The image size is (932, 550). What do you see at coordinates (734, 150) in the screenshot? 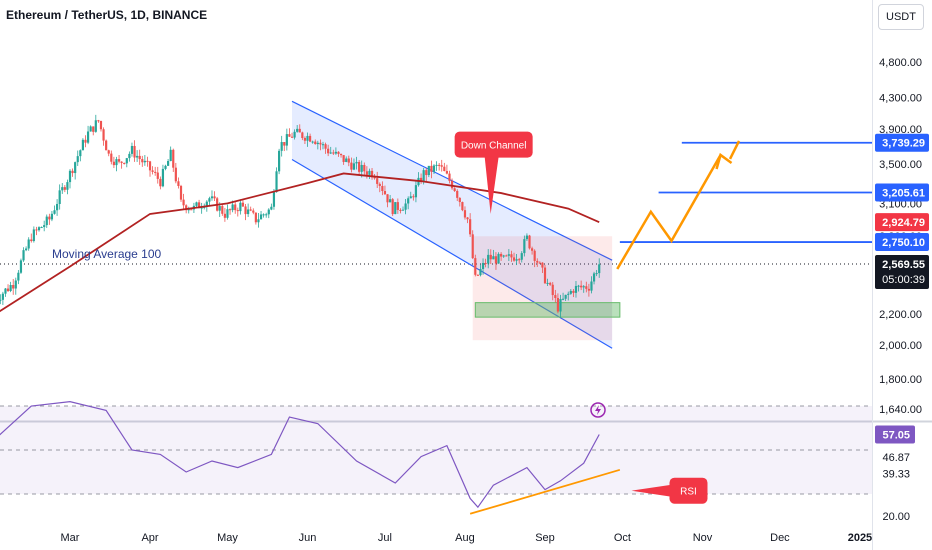
I see `projection-arrow-tip` at bounding box center [734, 150].